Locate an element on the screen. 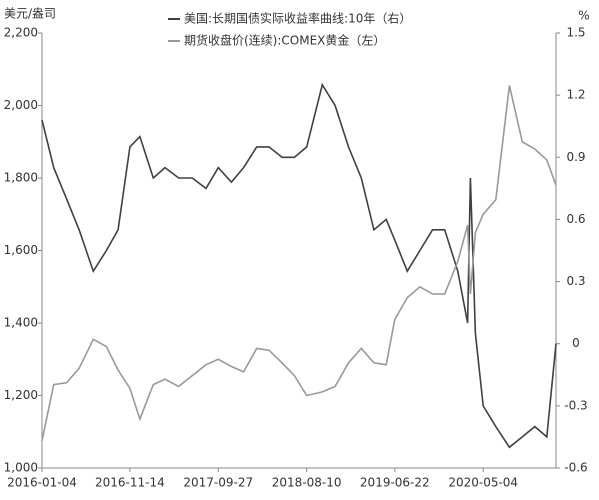 The image size is (599, 500). y-tick-label: 1,400 is located at coordinates (21, 323).